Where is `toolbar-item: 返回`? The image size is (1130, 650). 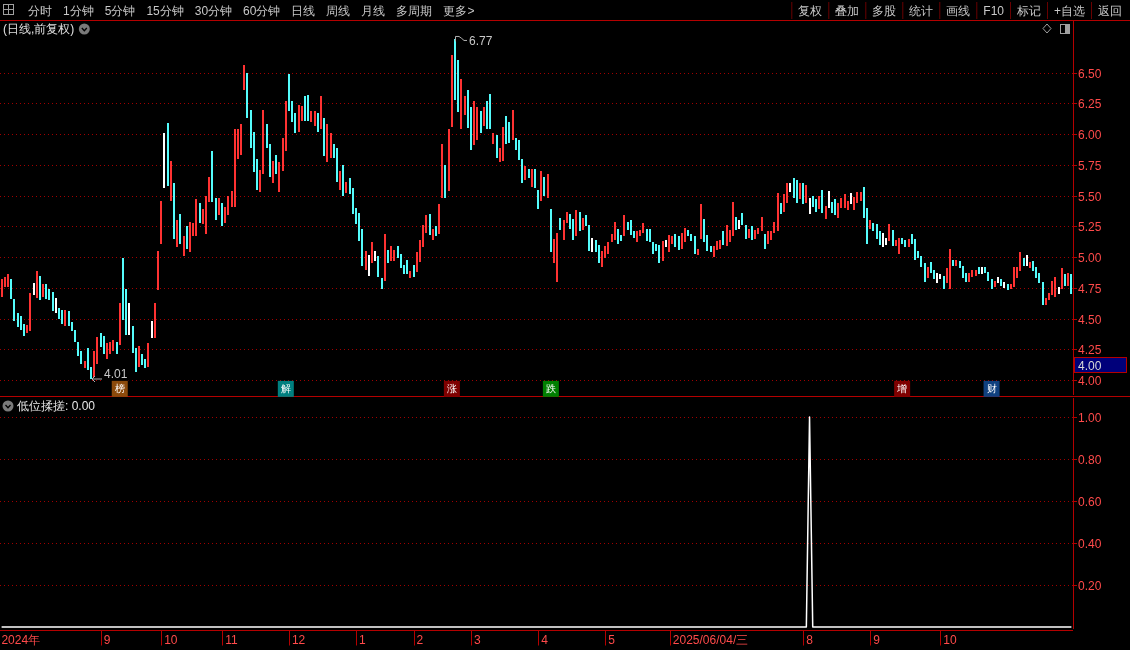
toolbar-item: 返回 is located at coordinates (1110, 11).